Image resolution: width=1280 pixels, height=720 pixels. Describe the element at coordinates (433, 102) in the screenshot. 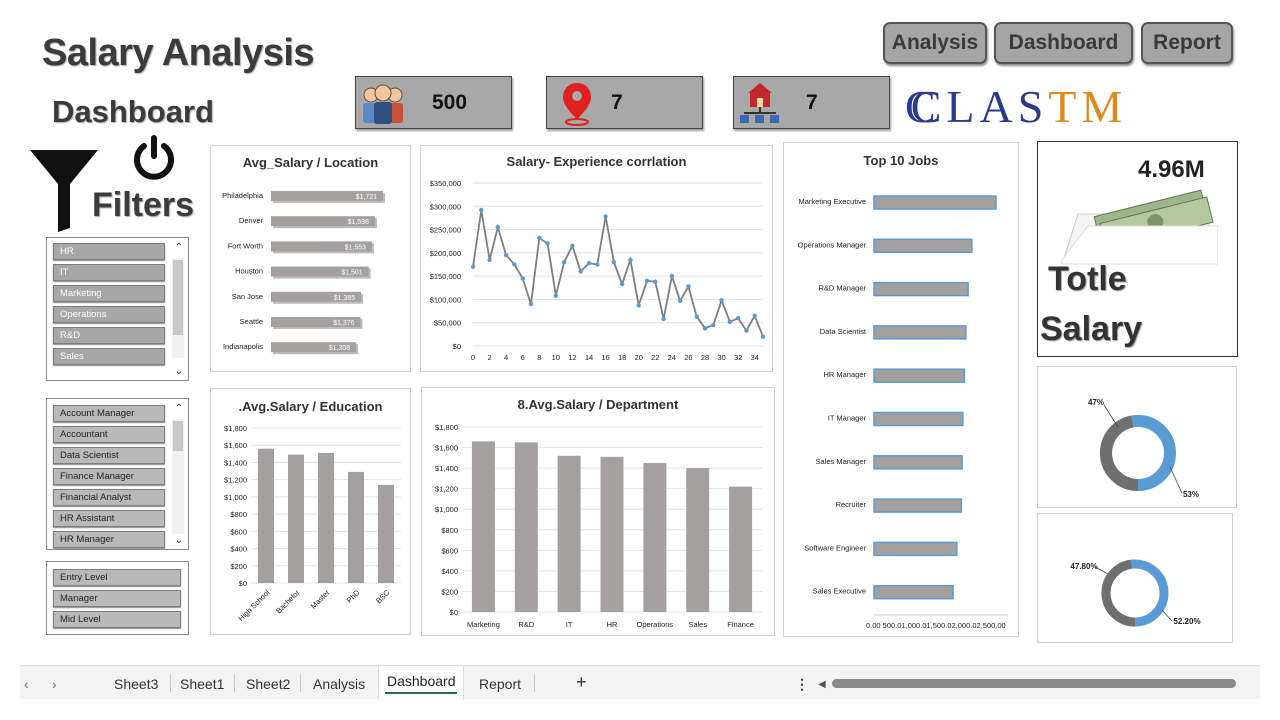

I see `kpi-employees: 500` at that location.